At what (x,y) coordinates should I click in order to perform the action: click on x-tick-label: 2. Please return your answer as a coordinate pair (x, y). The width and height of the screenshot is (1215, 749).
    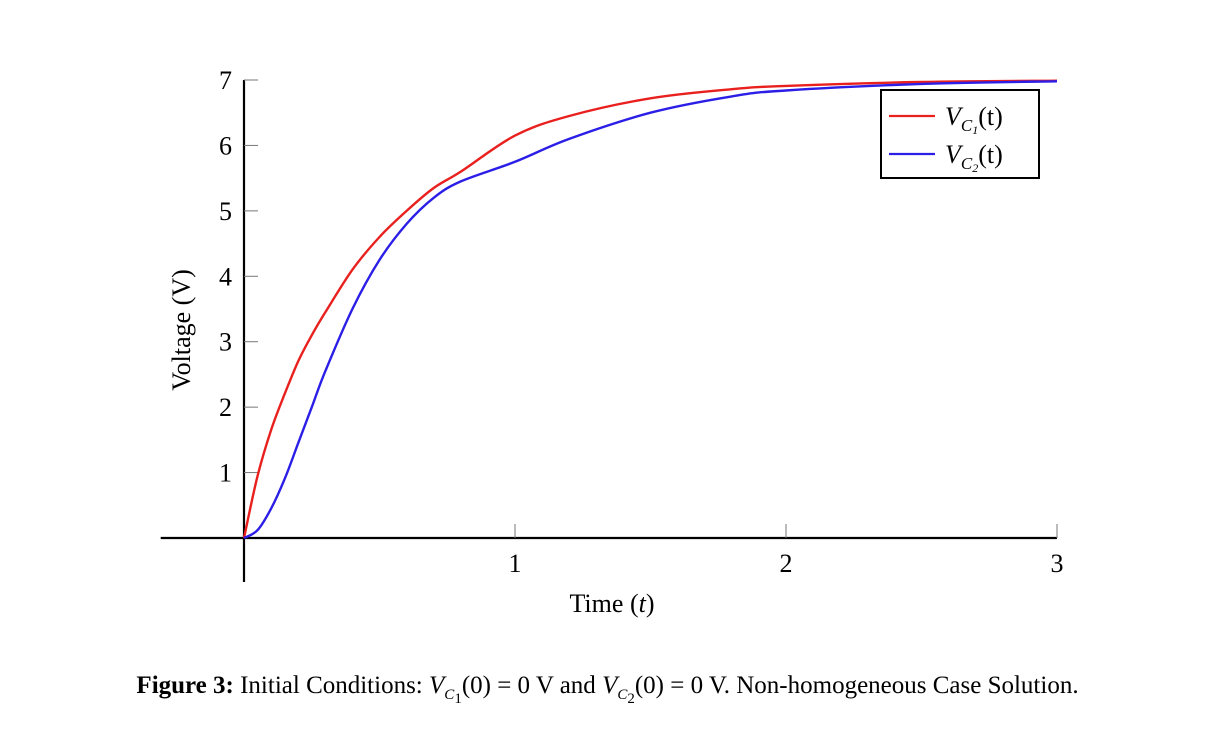
    Looking at the image, I should click on (786, 563).